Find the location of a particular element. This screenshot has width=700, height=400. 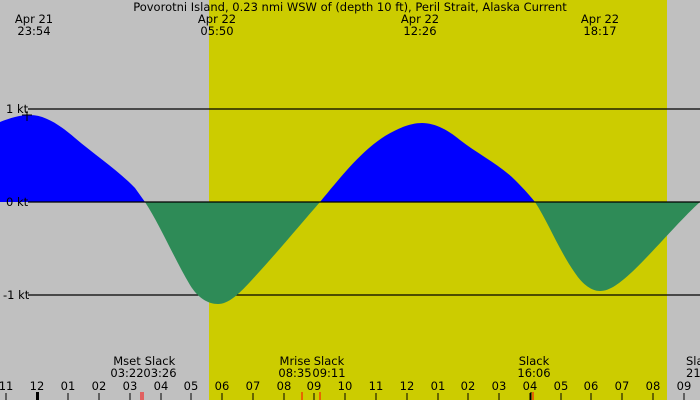

event-name: Mrise is located at coordinates (295, 361).